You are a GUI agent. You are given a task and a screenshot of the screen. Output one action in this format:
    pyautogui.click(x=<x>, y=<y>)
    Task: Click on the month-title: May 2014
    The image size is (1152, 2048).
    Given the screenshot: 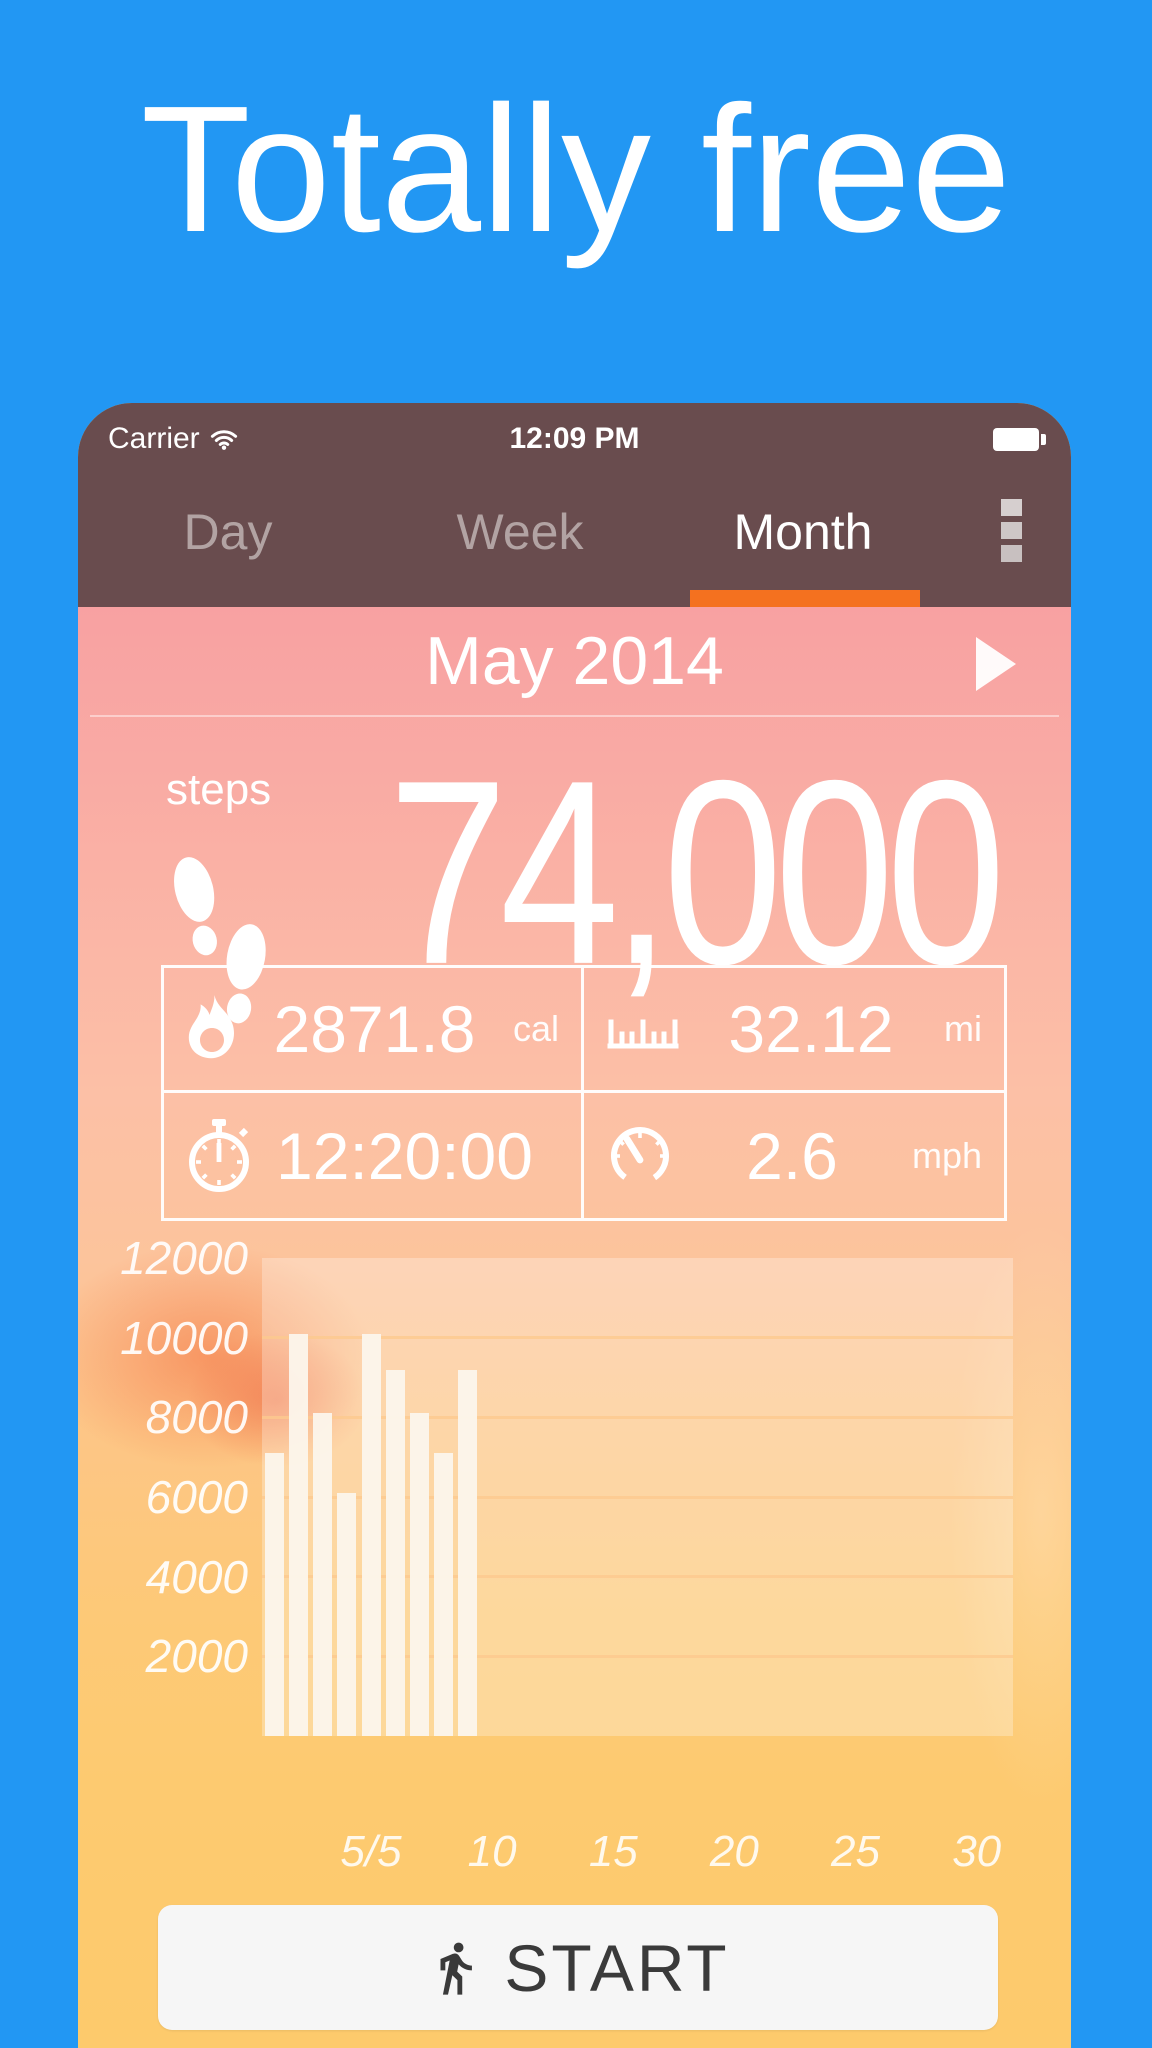 What is the action you would take?
    pyautogui.click(x=574, y=661)
    